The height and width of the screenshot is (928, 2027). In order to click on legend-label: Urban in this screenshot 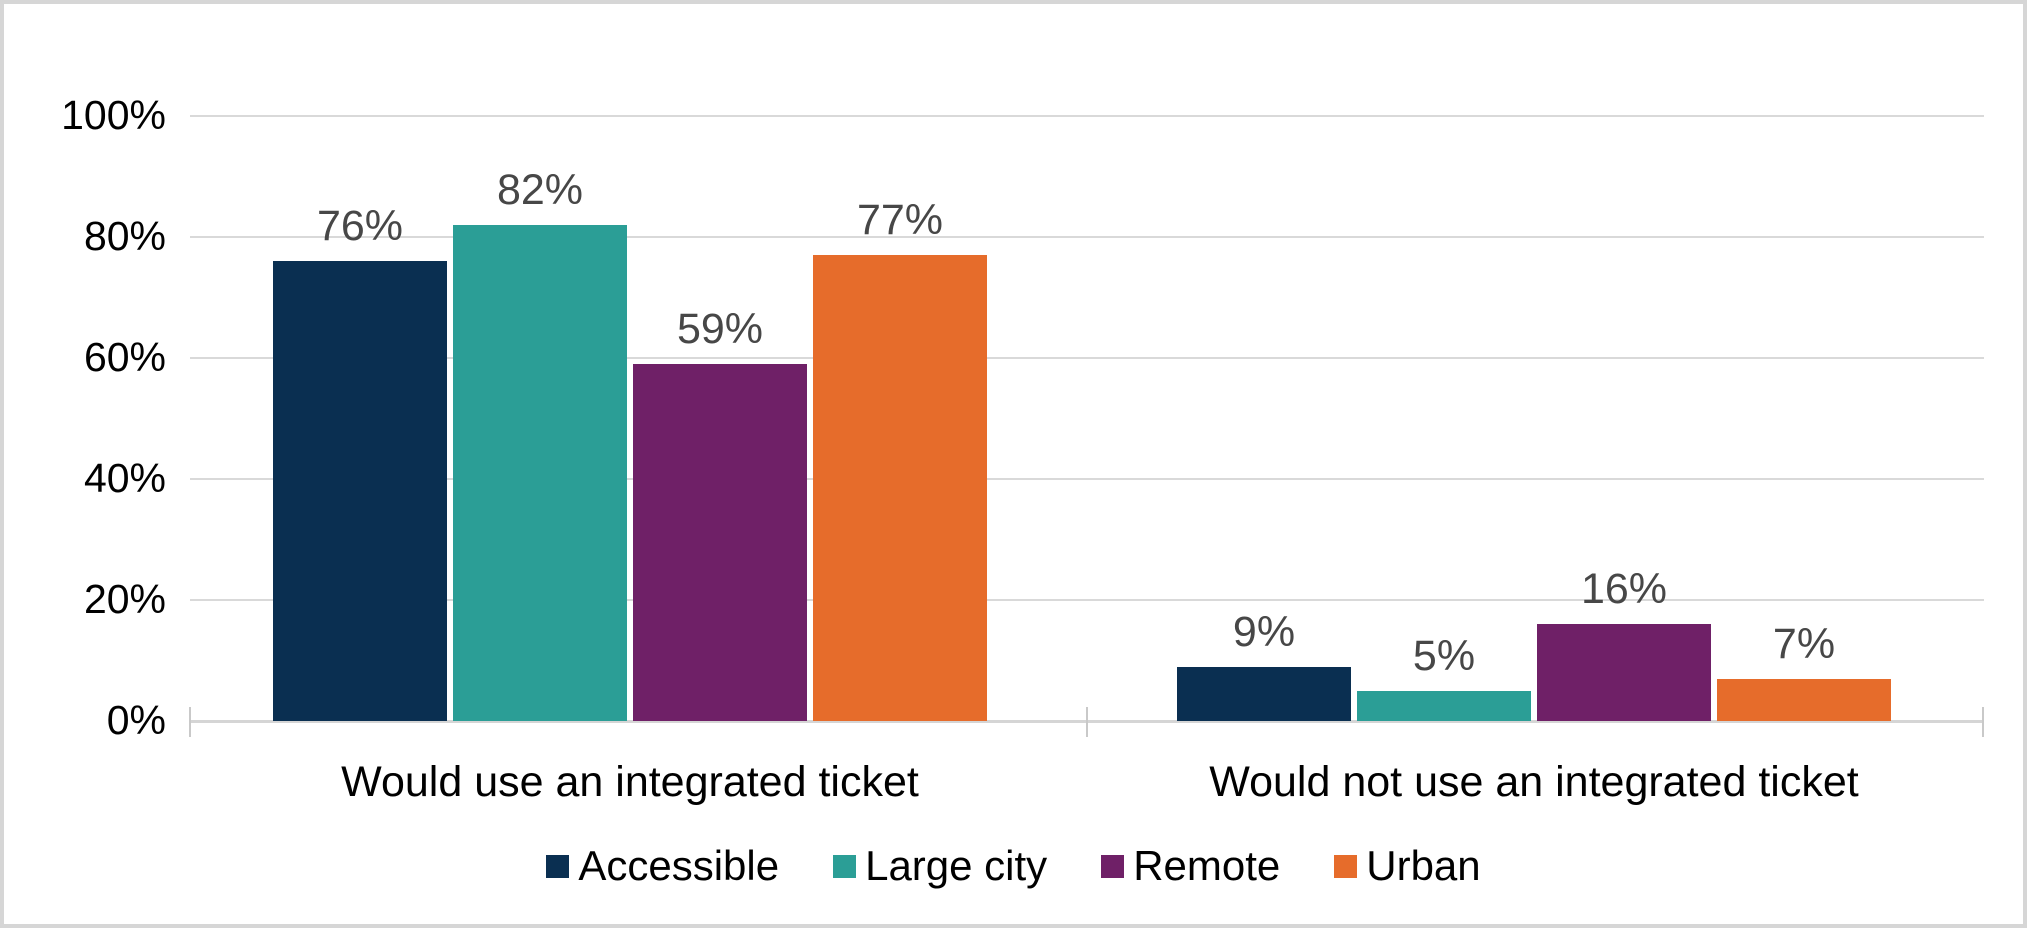, I will do `click(1423, 865)`.